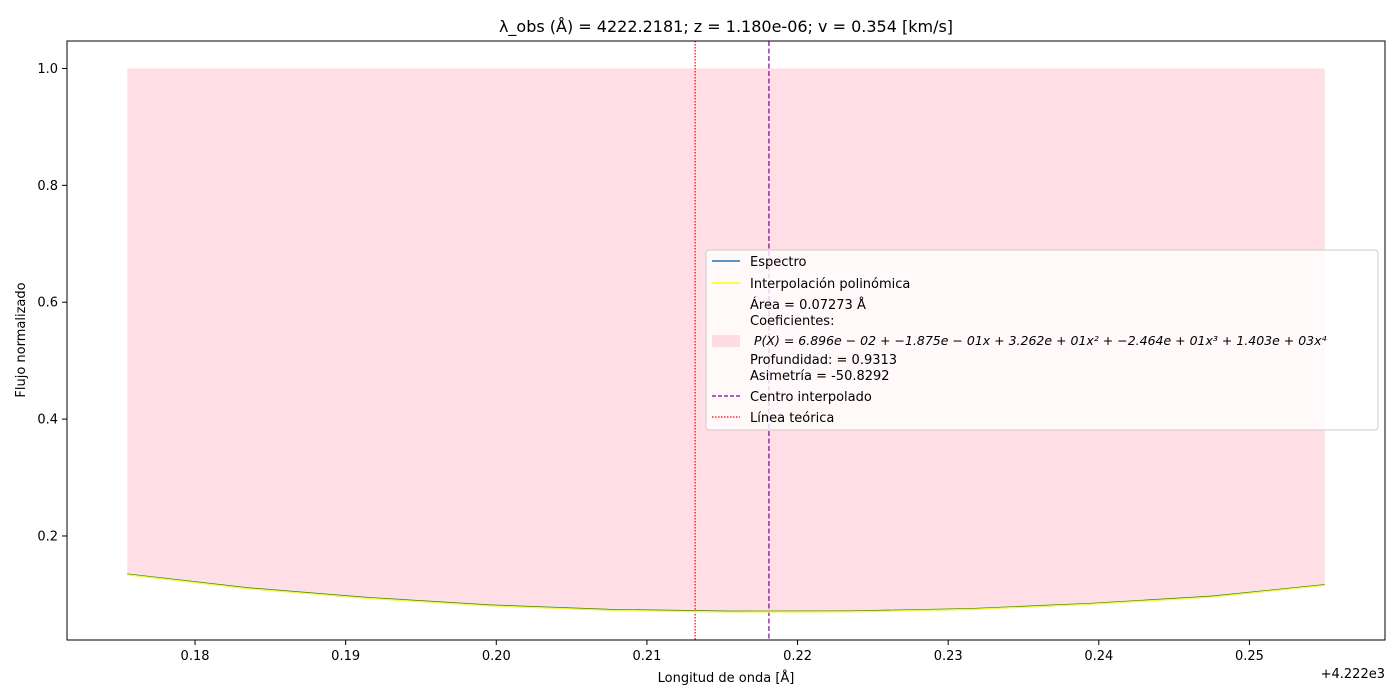 This screenshot has width=1400, height=700. Describe the element at coordinates (1353, 674) in the screenshot. I see `x-offset-label: +4.222e3` at that location.